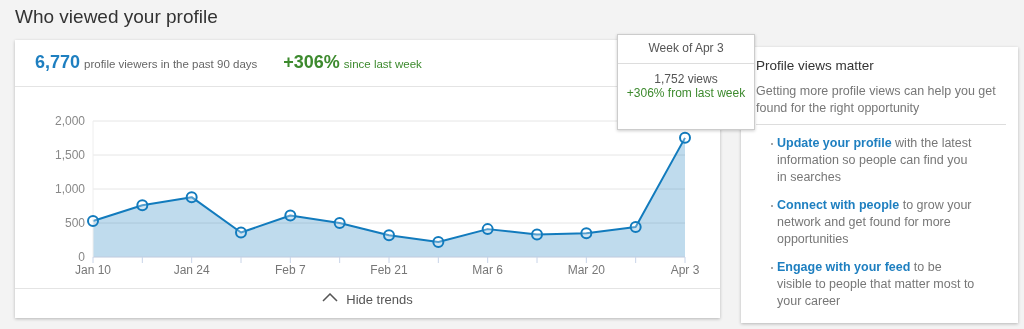 The image size is (1024, 329). I want to click on text: +306%, so click(311, 62).